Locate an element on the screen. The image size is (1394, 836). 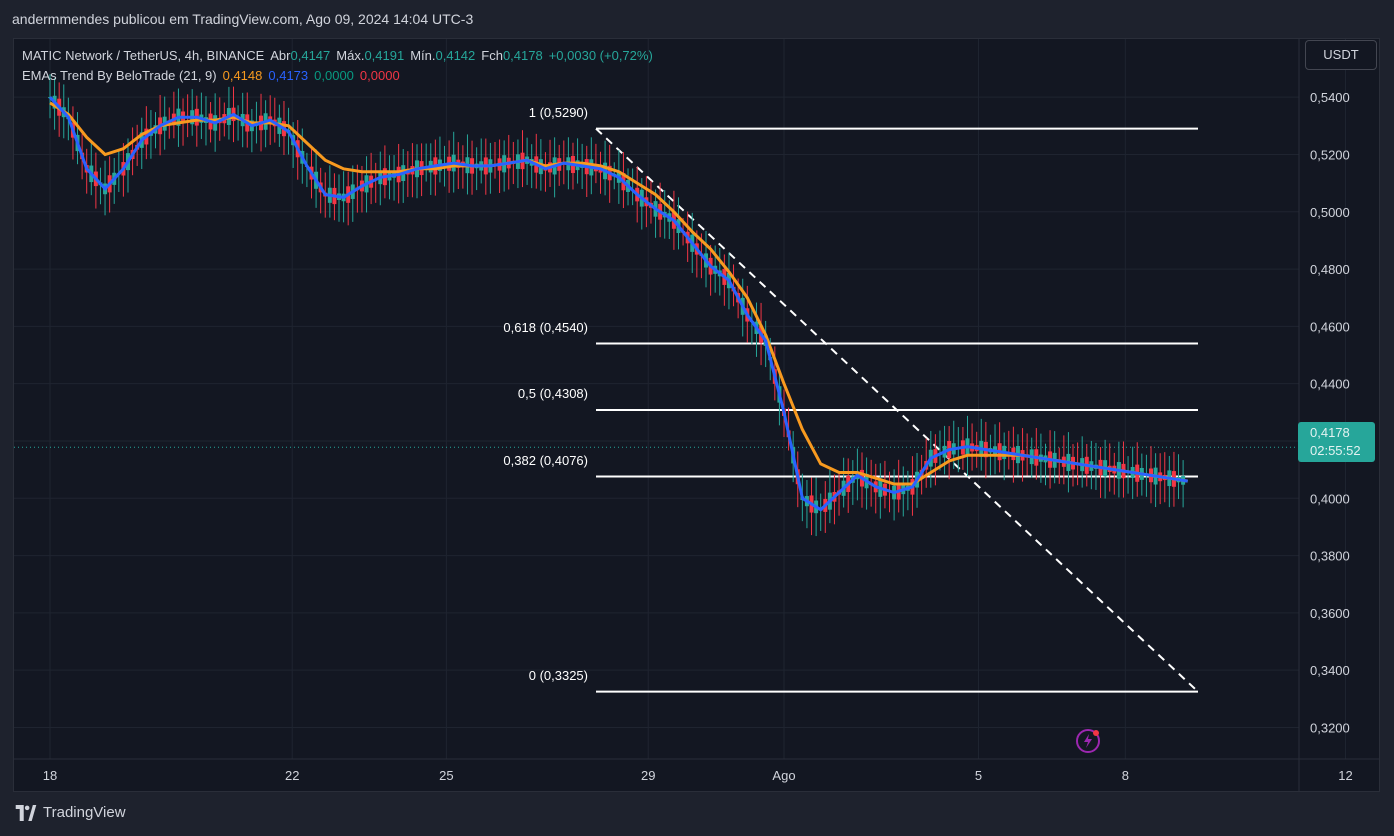
high-label: Máx. is located at coordinates (350, 55).